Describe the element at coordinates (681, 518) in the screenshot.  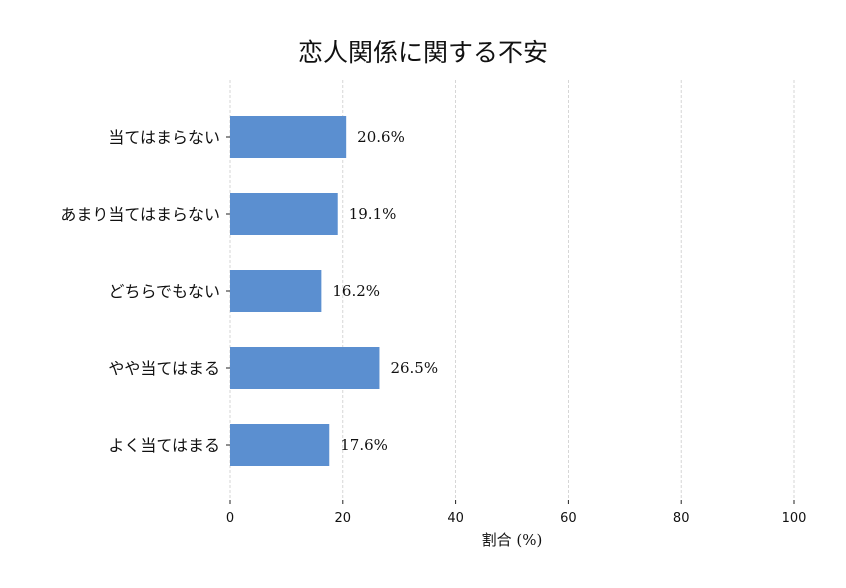
I see `x-tick-label: 80` at that location.